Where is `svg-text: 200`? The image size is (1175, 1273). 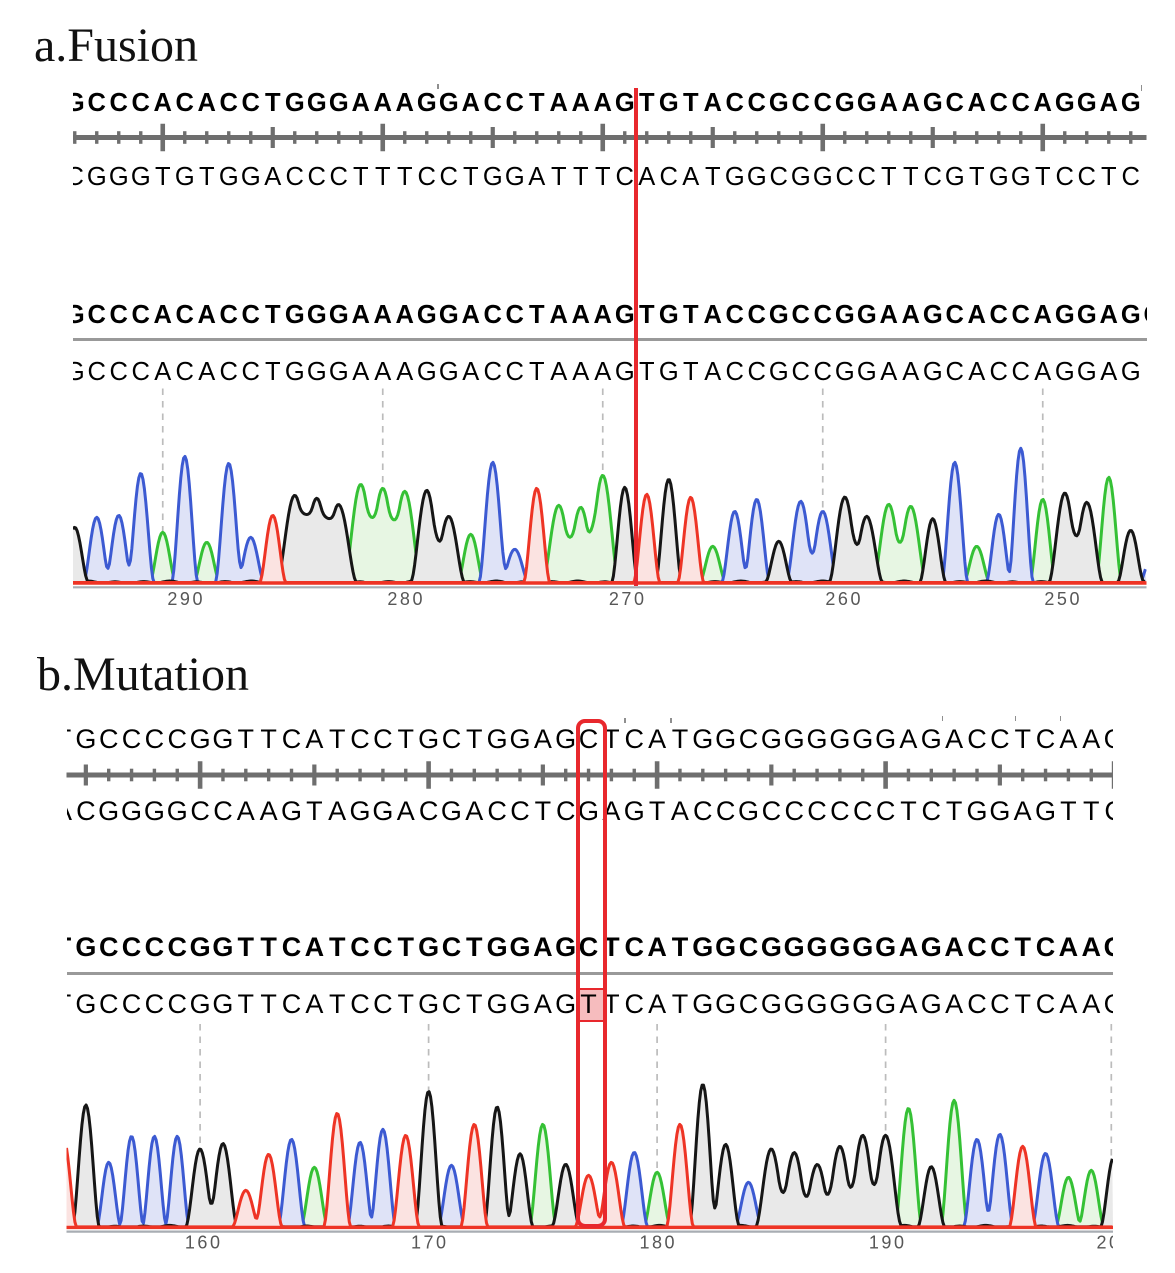
svg-text: 200 is located at coordinates (1116, 1243).